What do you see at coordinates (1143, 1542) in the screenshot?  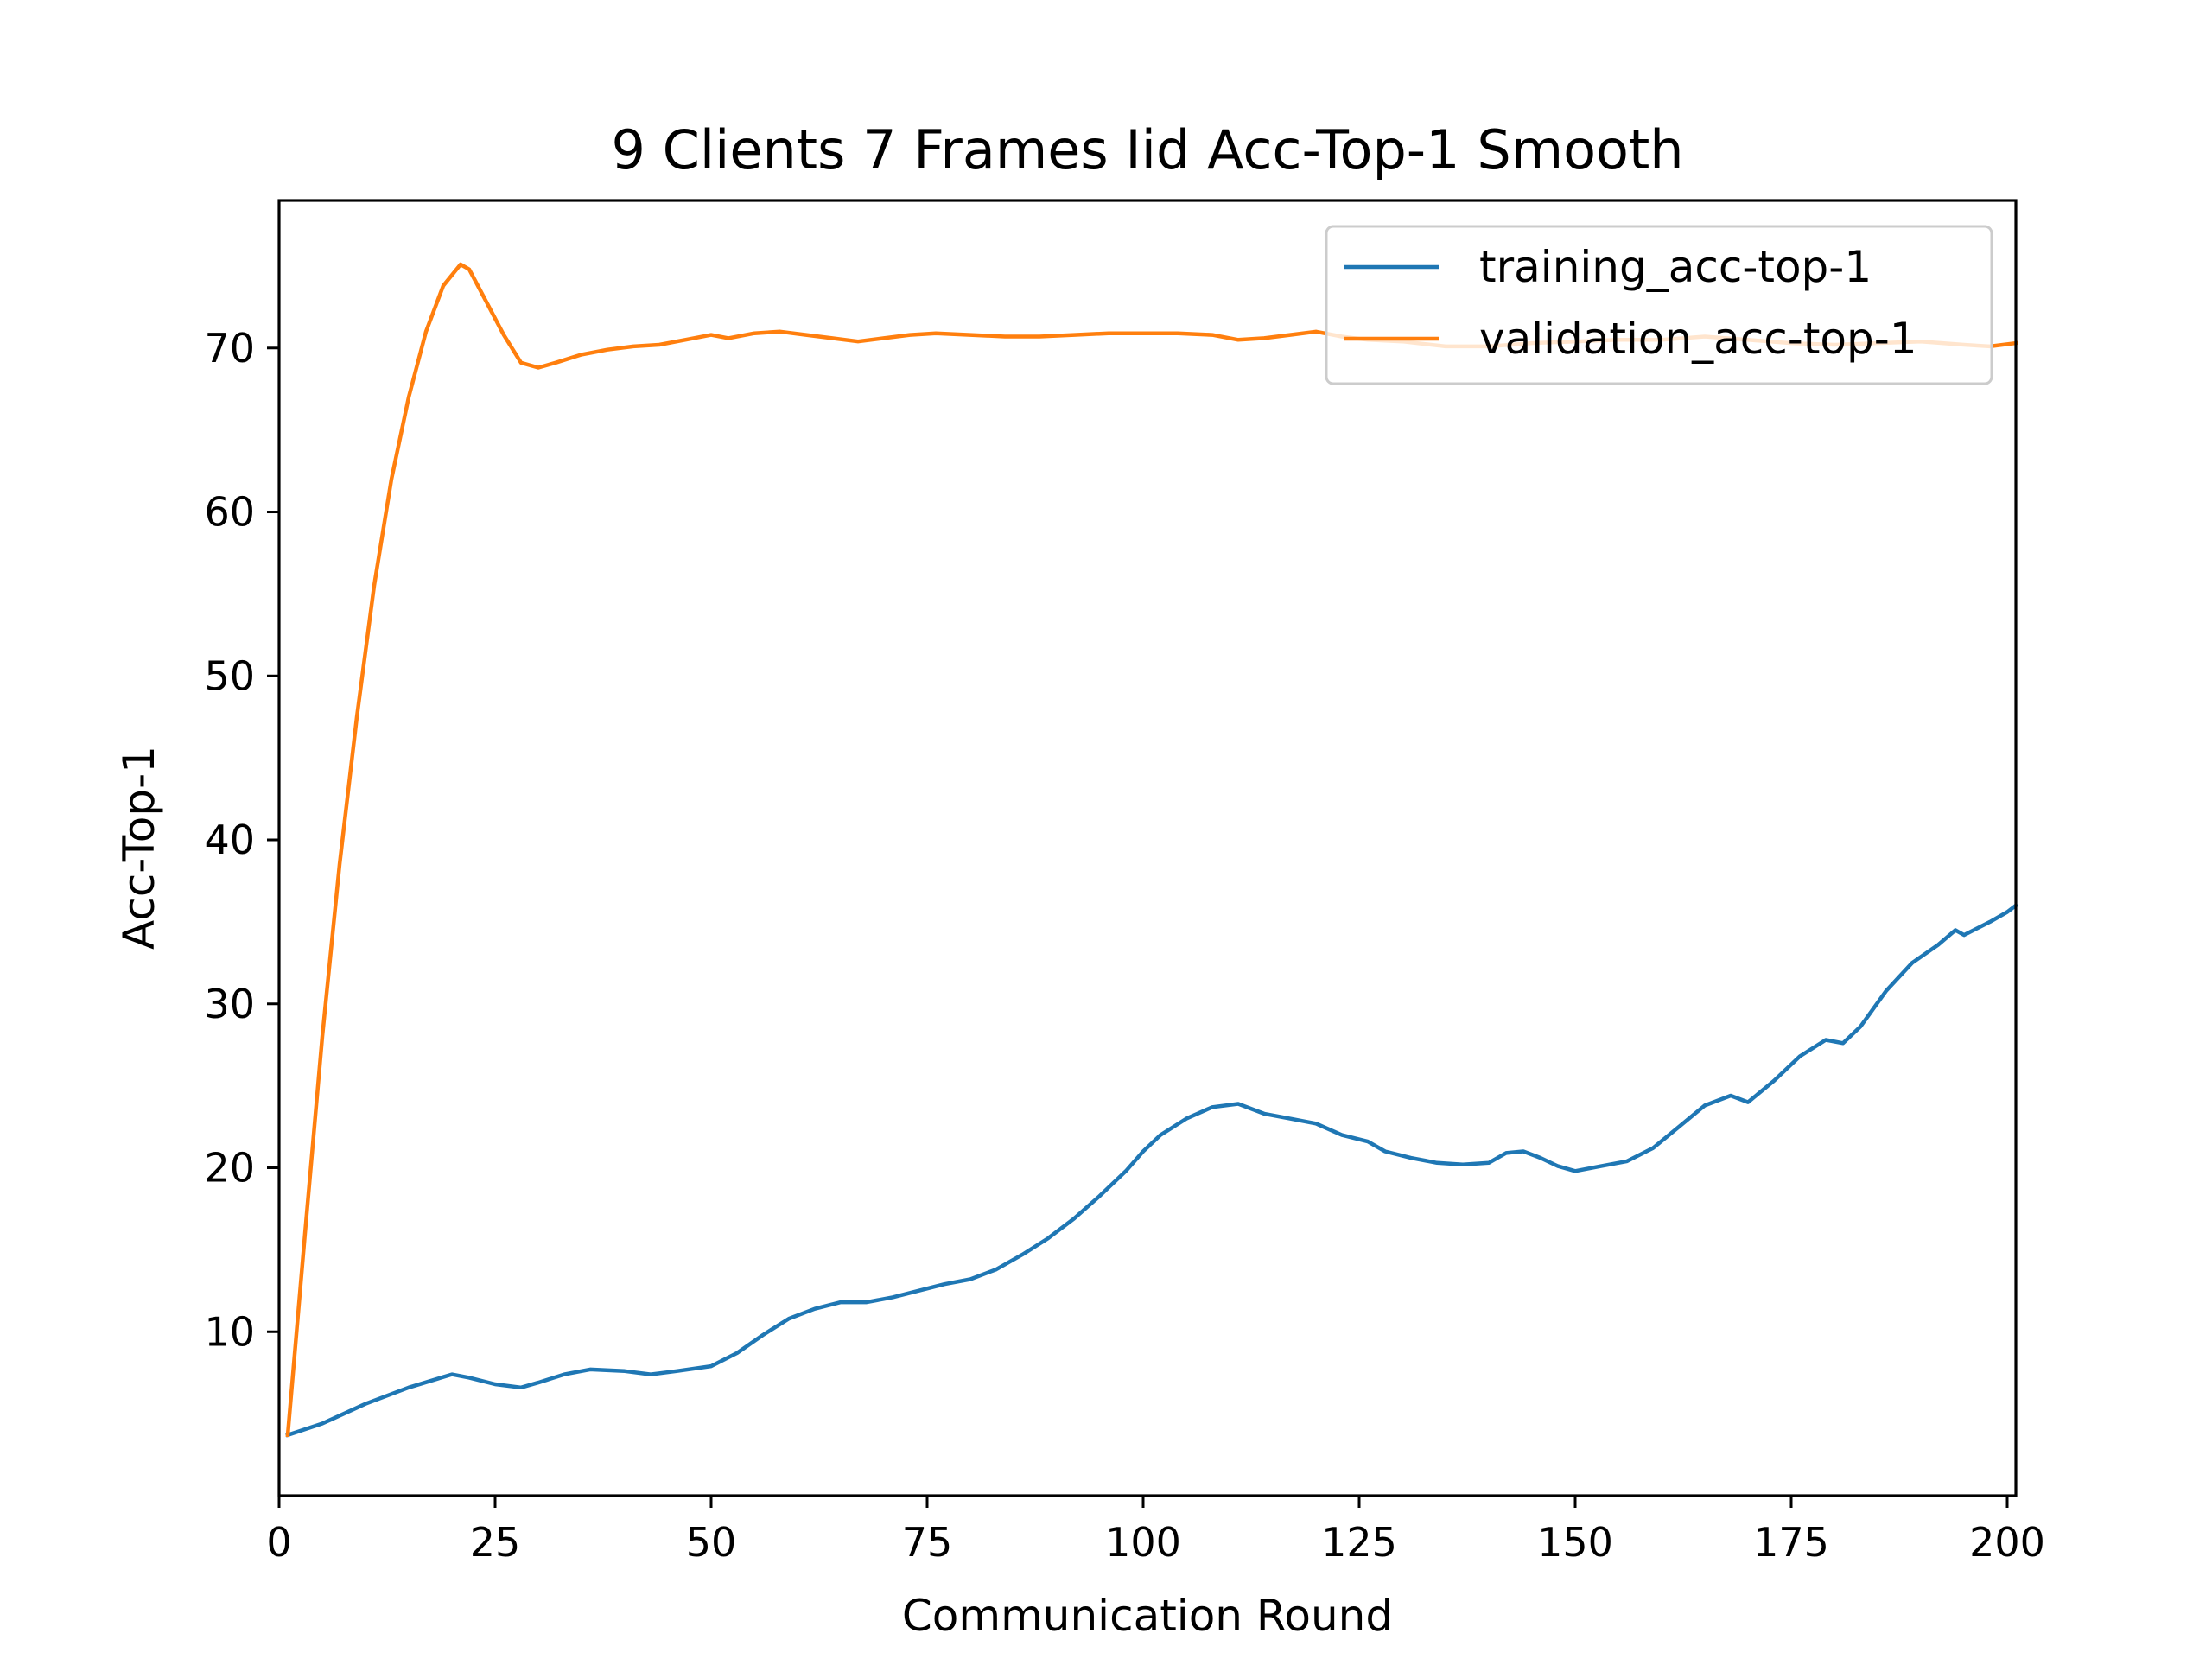 I see `x-tick-label: 100` at bounding box center [1143, 1542].